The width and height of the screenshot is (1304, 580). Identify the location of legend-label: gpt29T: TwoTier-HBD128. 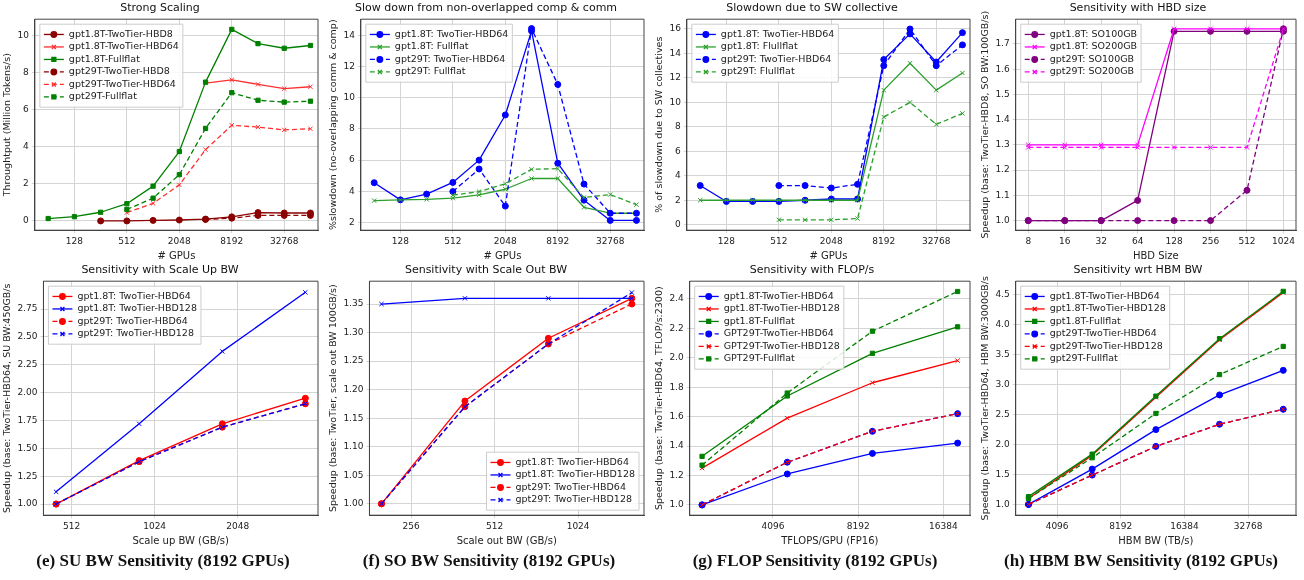
(135, 333).